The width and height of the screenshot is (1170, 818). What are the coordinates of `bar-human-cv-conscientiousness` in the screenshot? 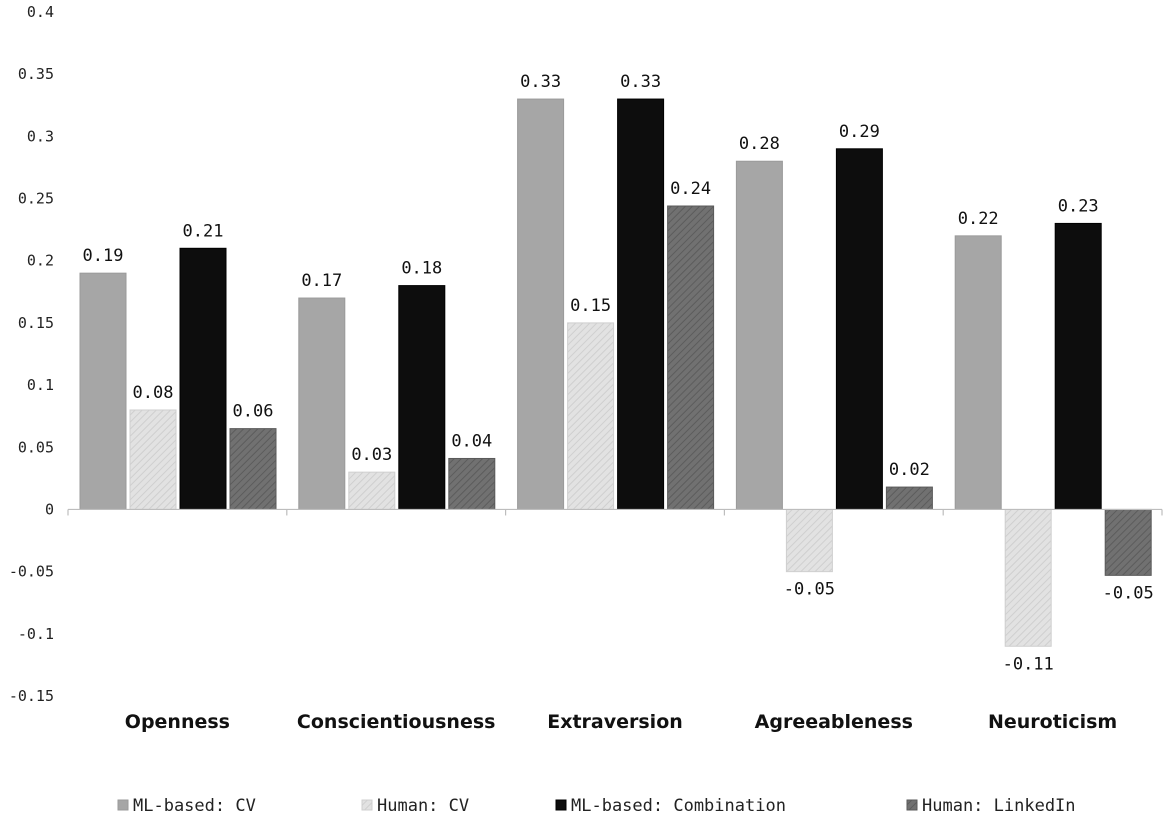 It's located at (372, 490).